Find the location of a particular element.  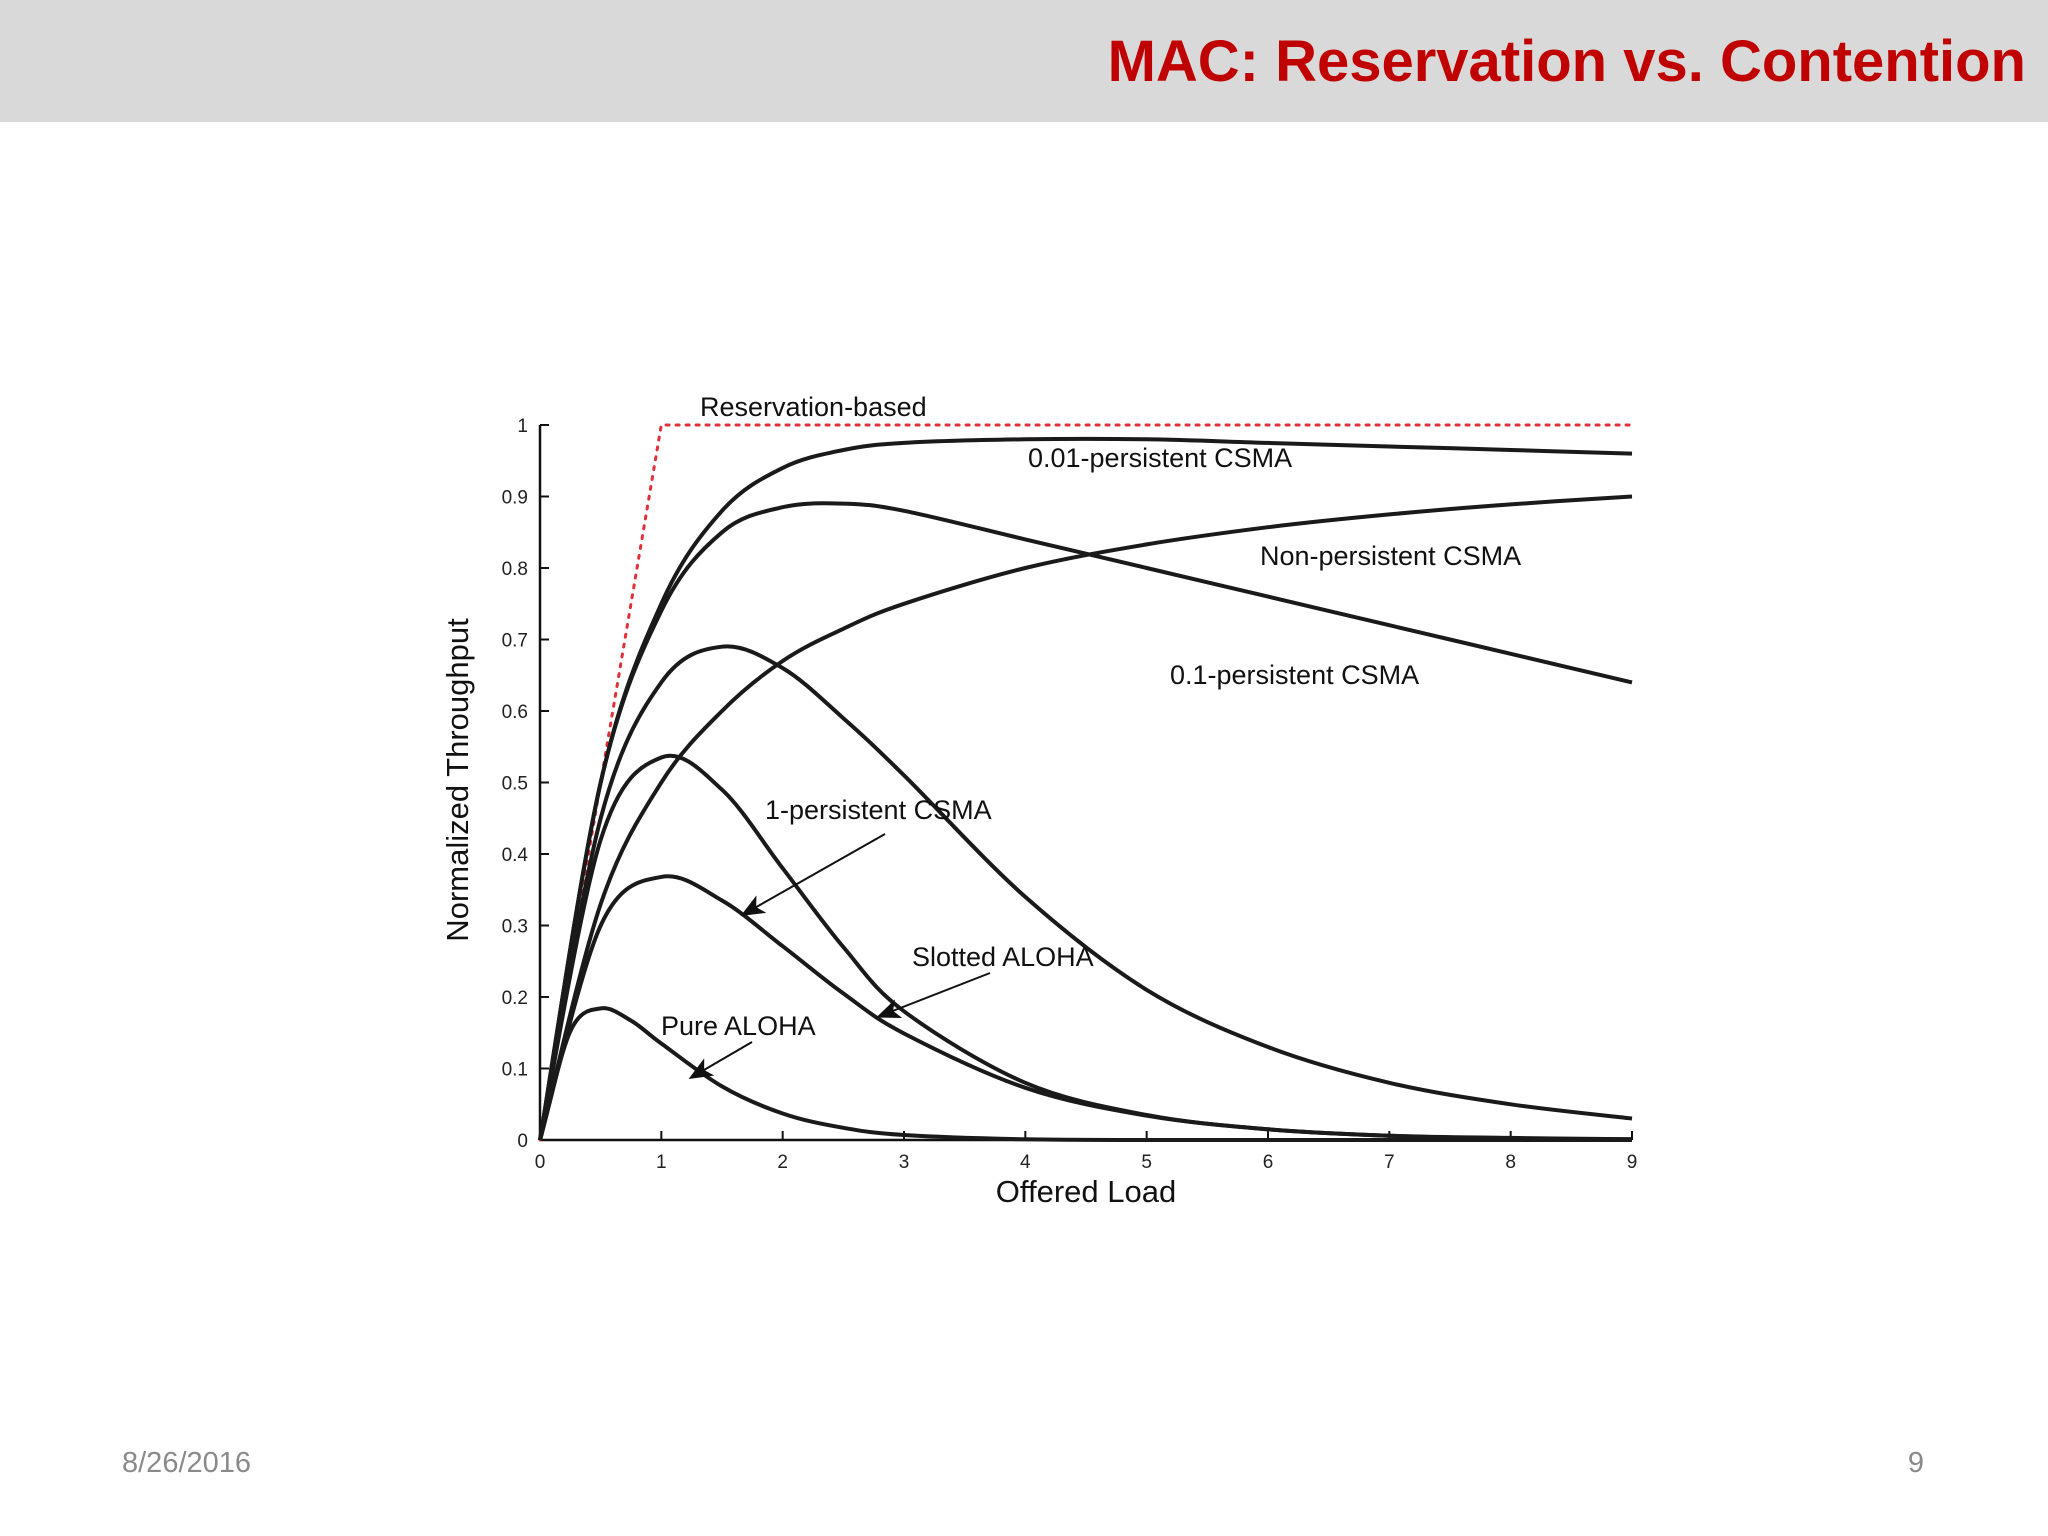

y-tick-label: 0.4 is located at coordinates (515, 855).